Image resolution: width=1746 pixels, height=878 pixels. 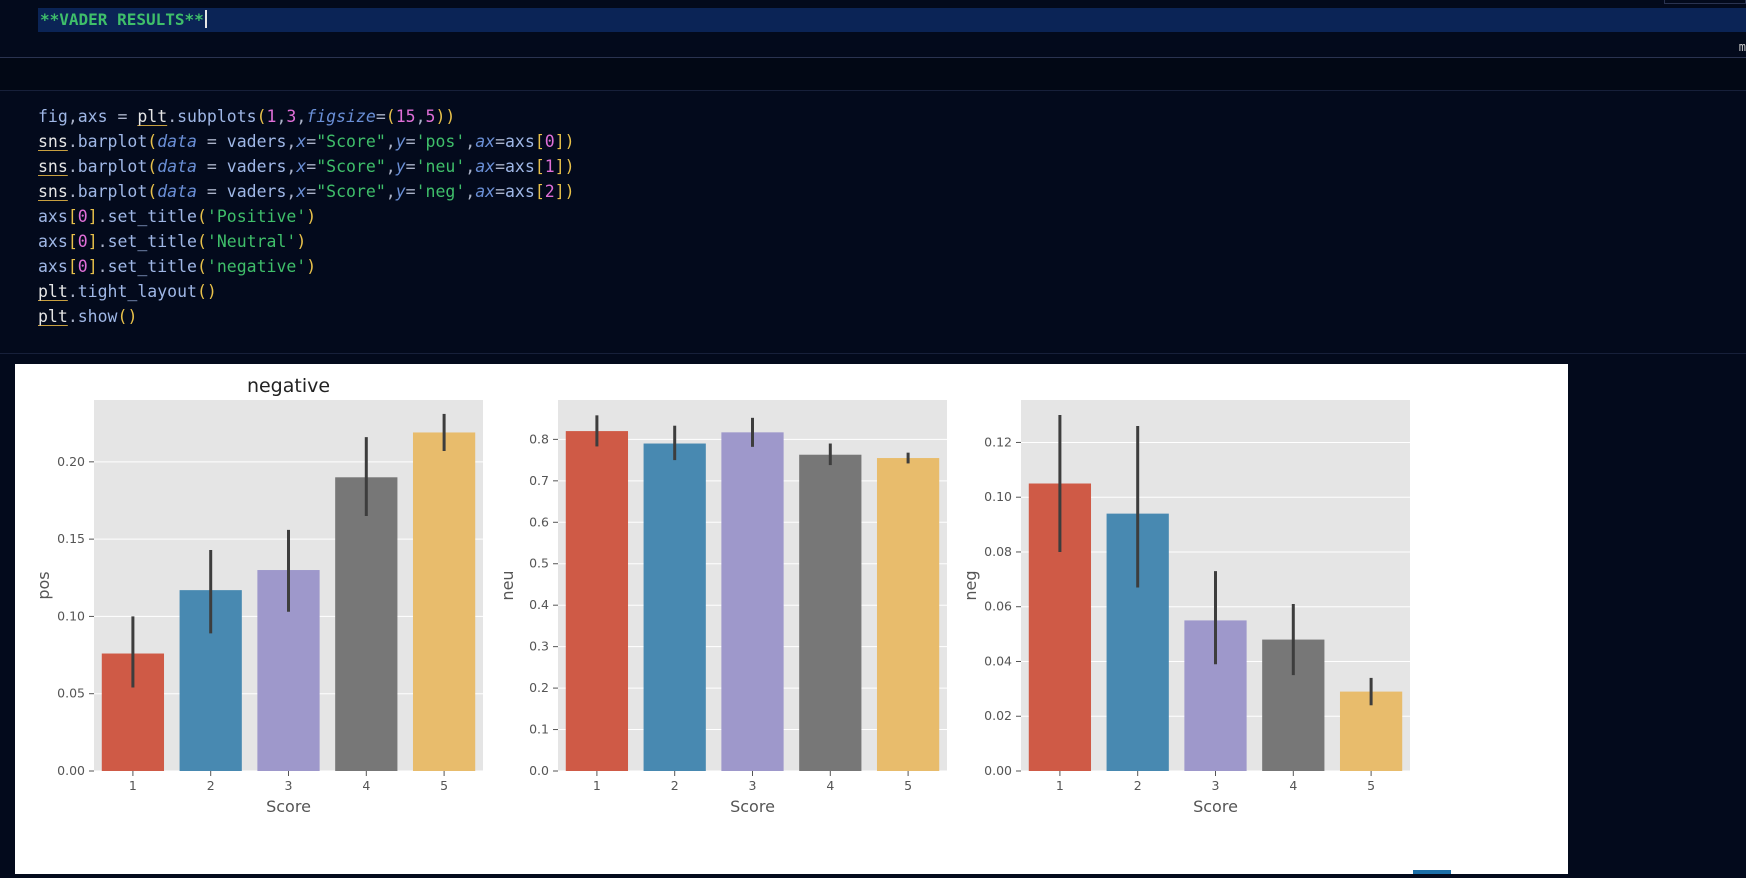 I want to click on code-token: "Score", so click(x=351, y=166).